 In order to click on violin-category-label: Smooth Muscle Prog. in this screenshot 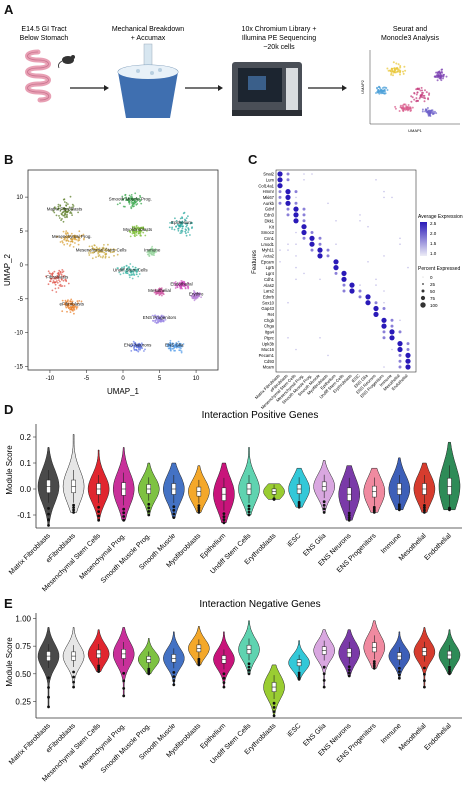, I will do `click(126, 558)`.